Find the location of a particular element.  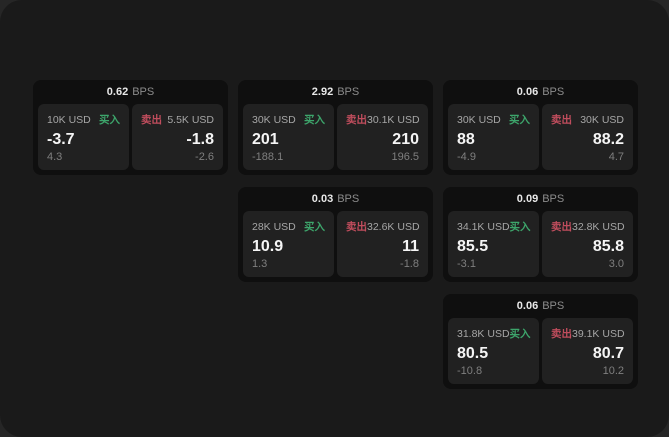

sell-price: 11 is located at coordinates (410, 246).